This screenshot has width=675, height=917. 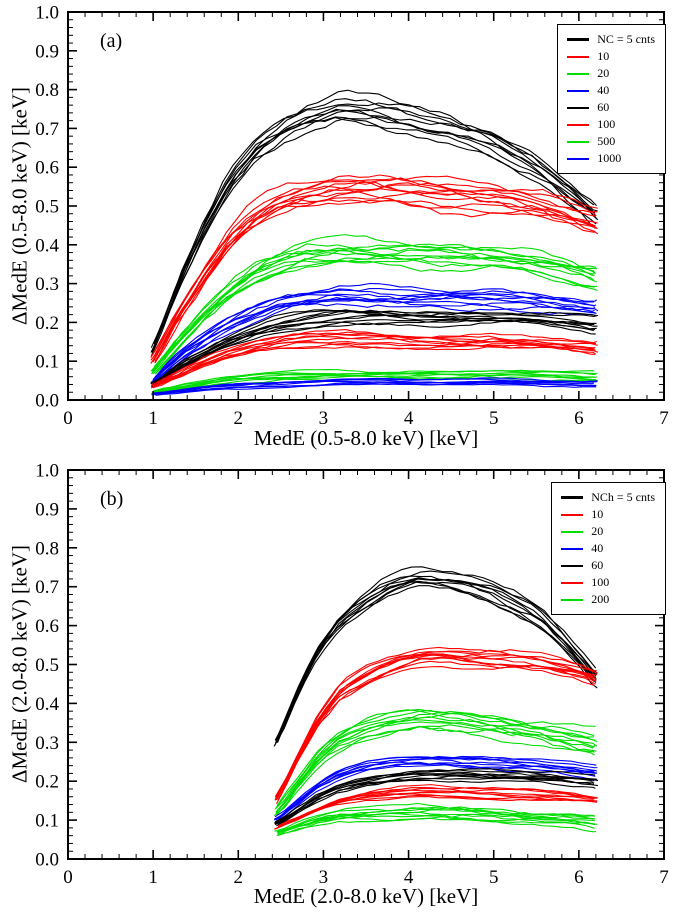 I want to click on legend-entry: NCh = 5 cnts, so click(x=608, y=497).